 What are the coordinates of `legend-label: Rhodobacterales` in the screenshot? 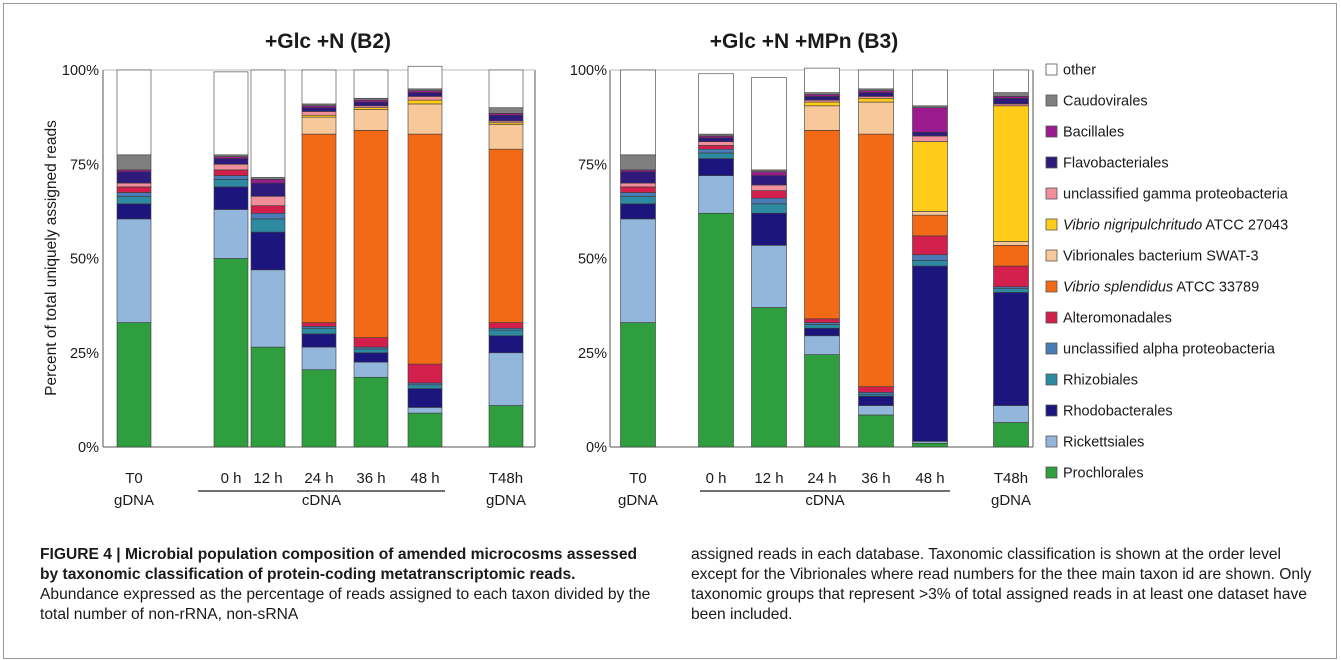 It's located at (1118, 412).